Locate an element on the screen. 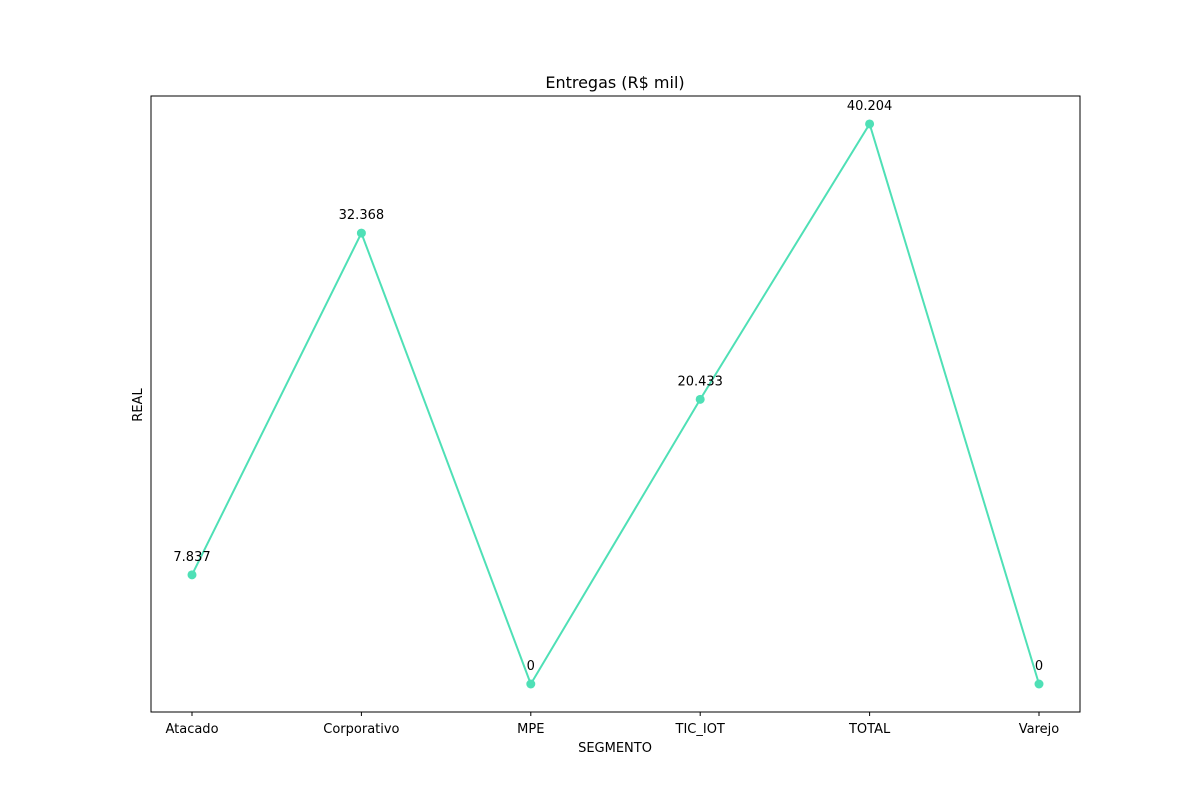  chart-title: Entregas (R$ mil) is located at coordinates (614, 82).